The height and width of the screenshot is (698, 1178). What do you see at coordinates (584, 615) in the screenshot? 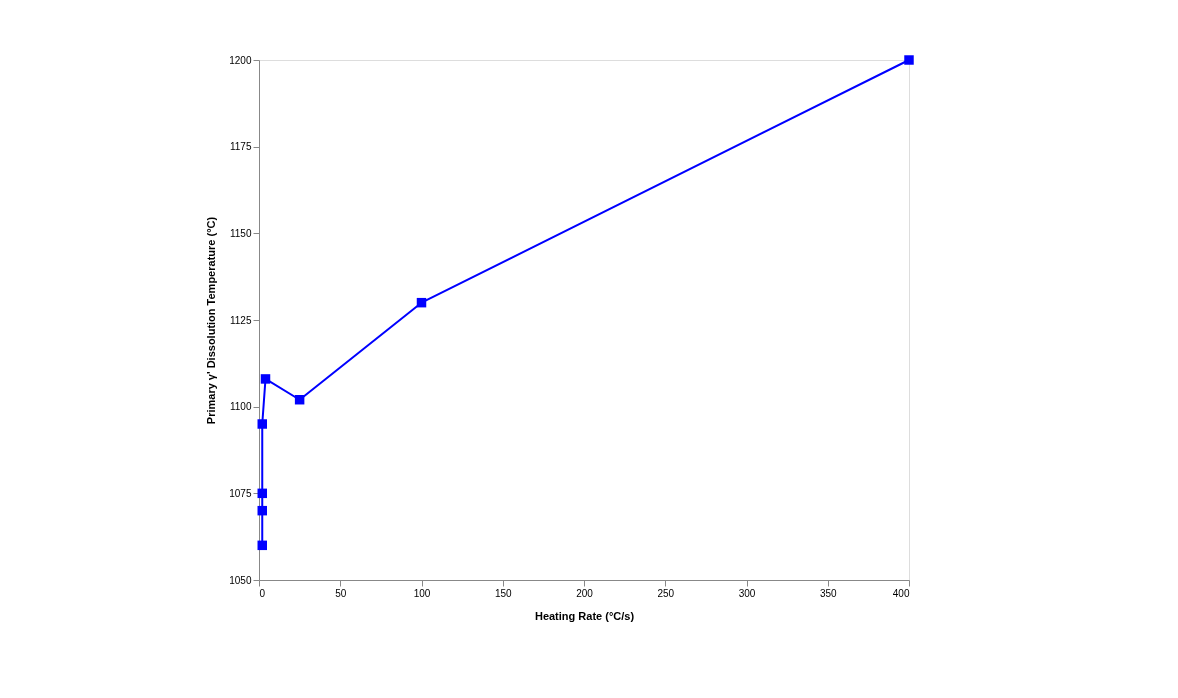
I see `x-axis-title: Heating Rate (°C/s)` at bounding box center [584, 615].